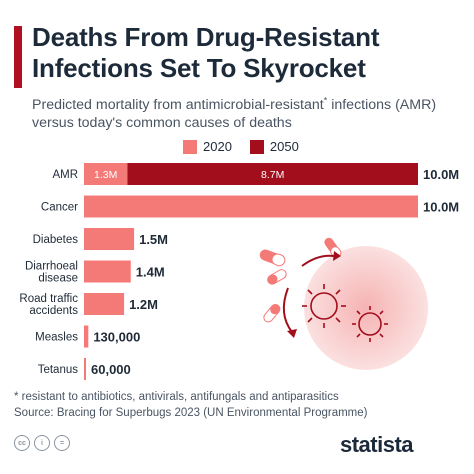 This screenshot has height=474, width=474. Describe the element at coordinates (153, 239) in the screenshot. I see `value-label: 1.5M` at that location.